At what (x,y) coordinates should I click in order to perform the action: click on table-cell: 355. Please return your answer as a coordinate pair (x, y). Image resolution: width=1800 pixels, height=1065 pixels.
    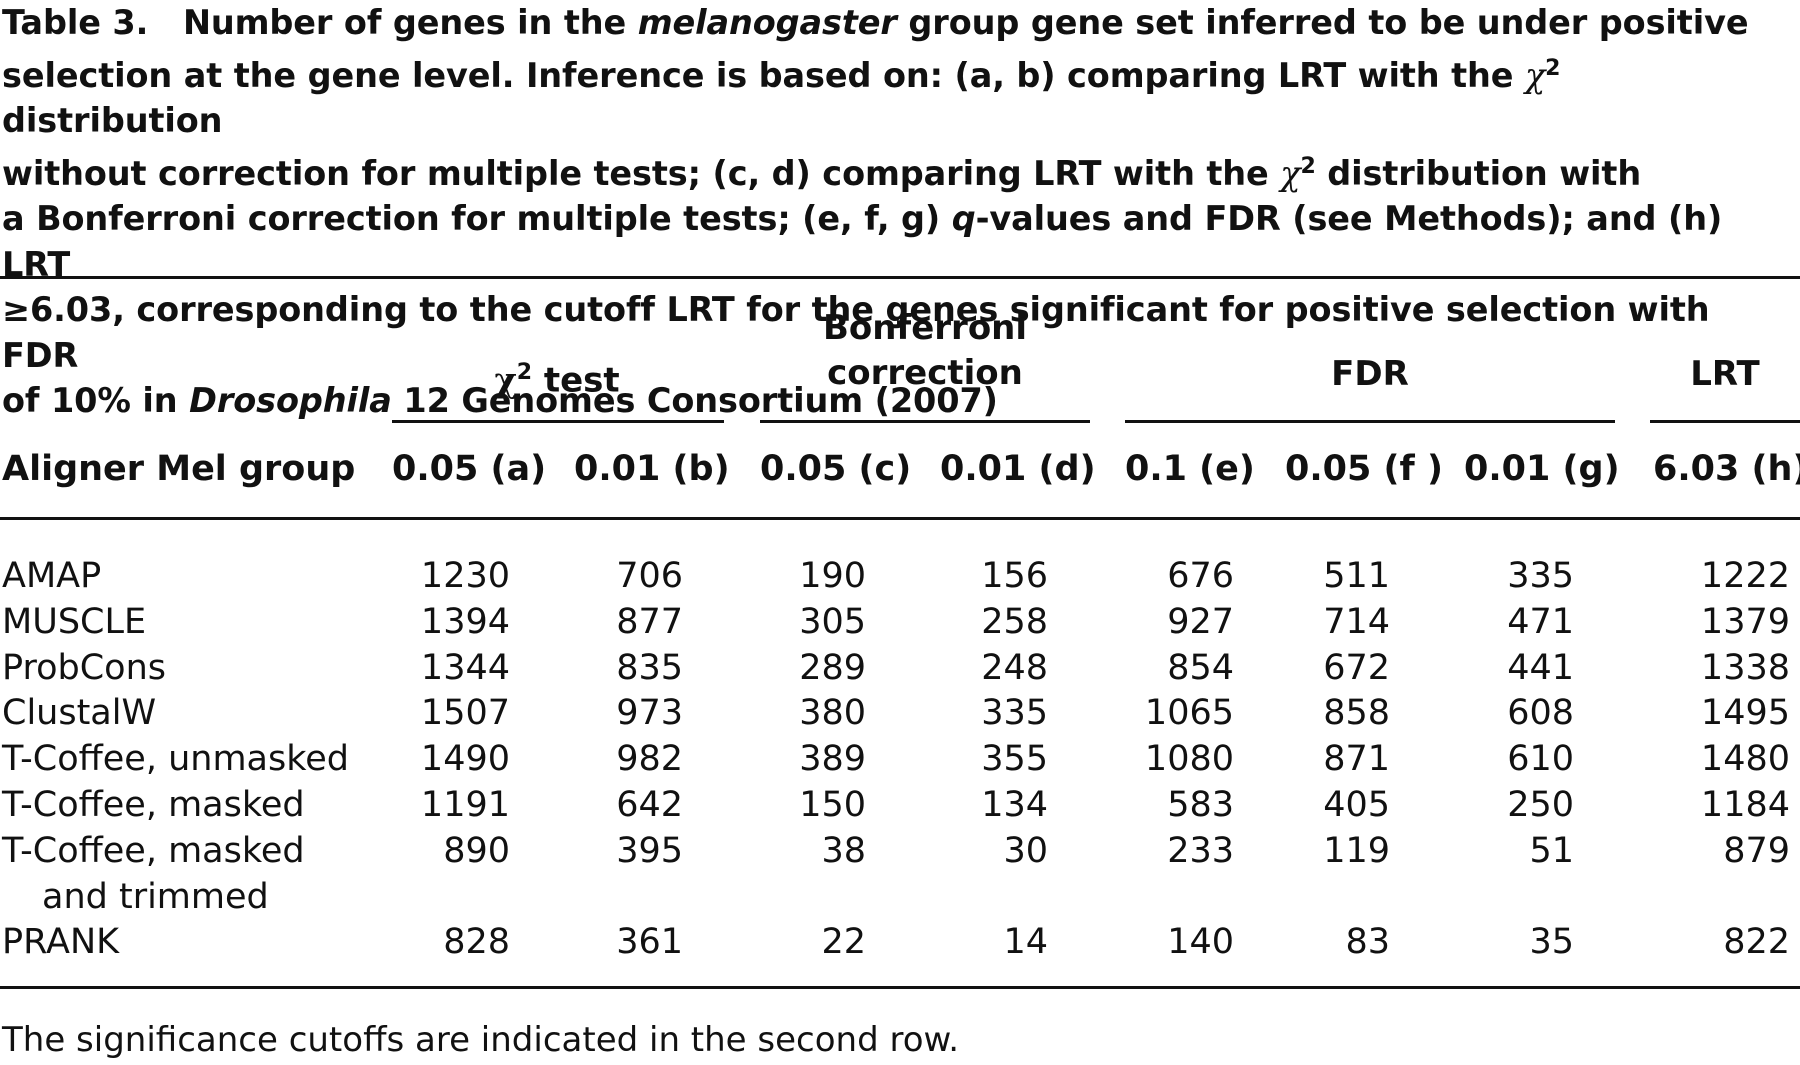
    Looking at the image, I should click on (1014, 759).